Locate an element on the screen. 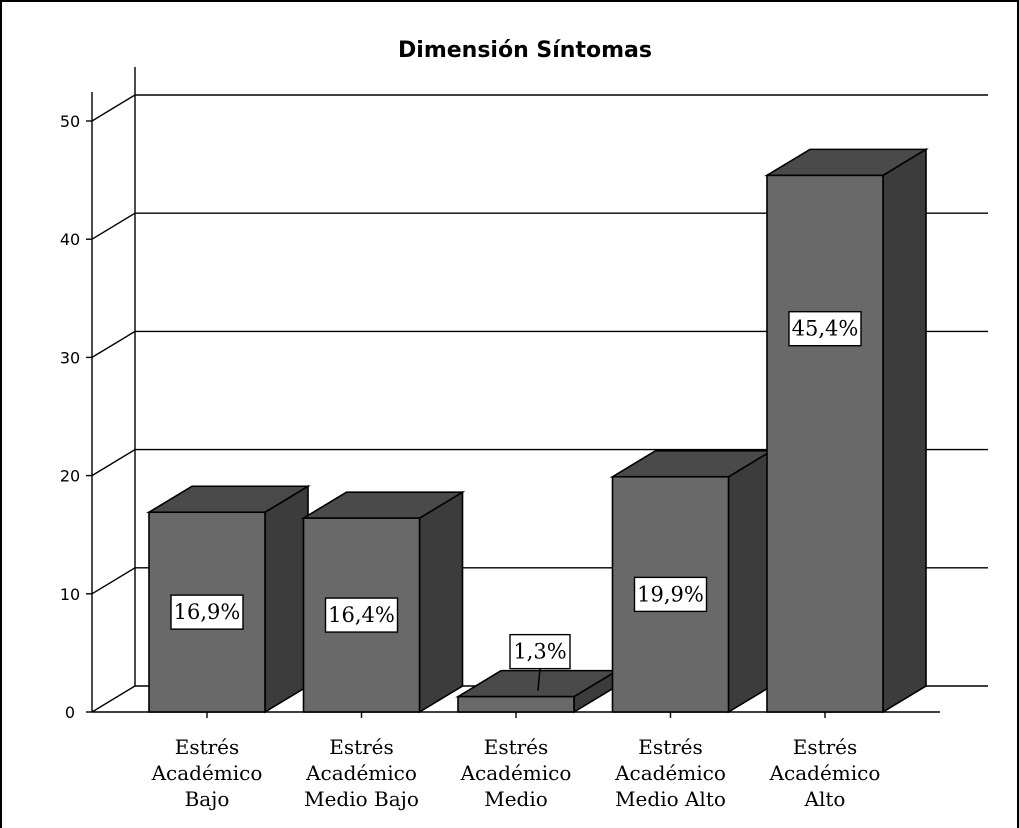 The width and height of the screenshot is (1019, 828). y-tick-label: 20 is located at coordinates (70, 476).